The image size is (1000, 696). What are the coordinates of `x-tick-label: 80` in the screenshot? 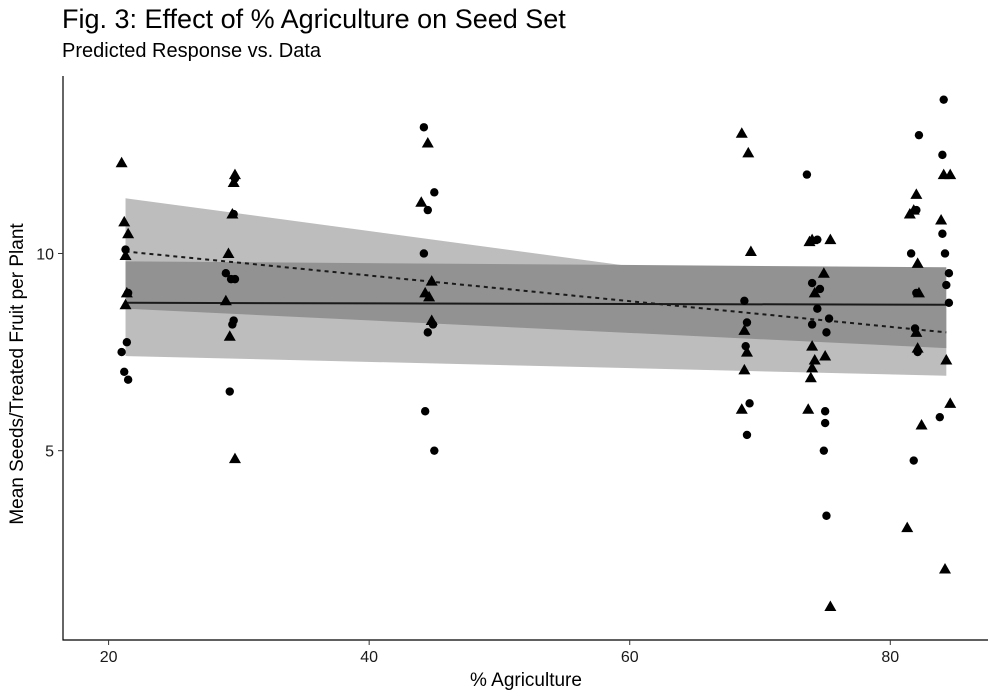 It's located at (890, 657).